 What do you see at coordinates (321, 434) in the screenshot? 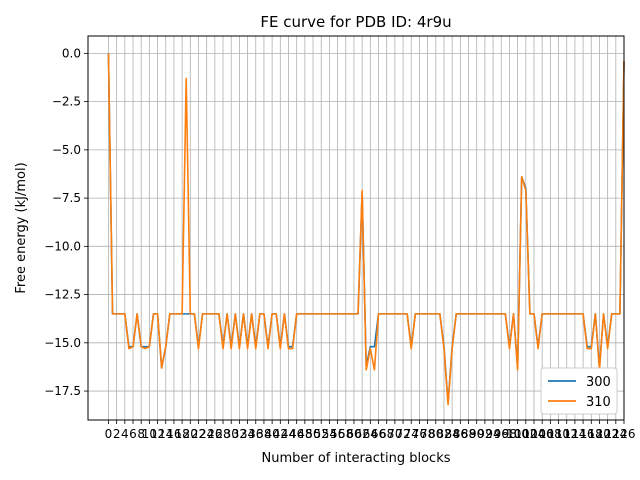
I see `x-tick-label: 52` at bounding box center [321, 434].